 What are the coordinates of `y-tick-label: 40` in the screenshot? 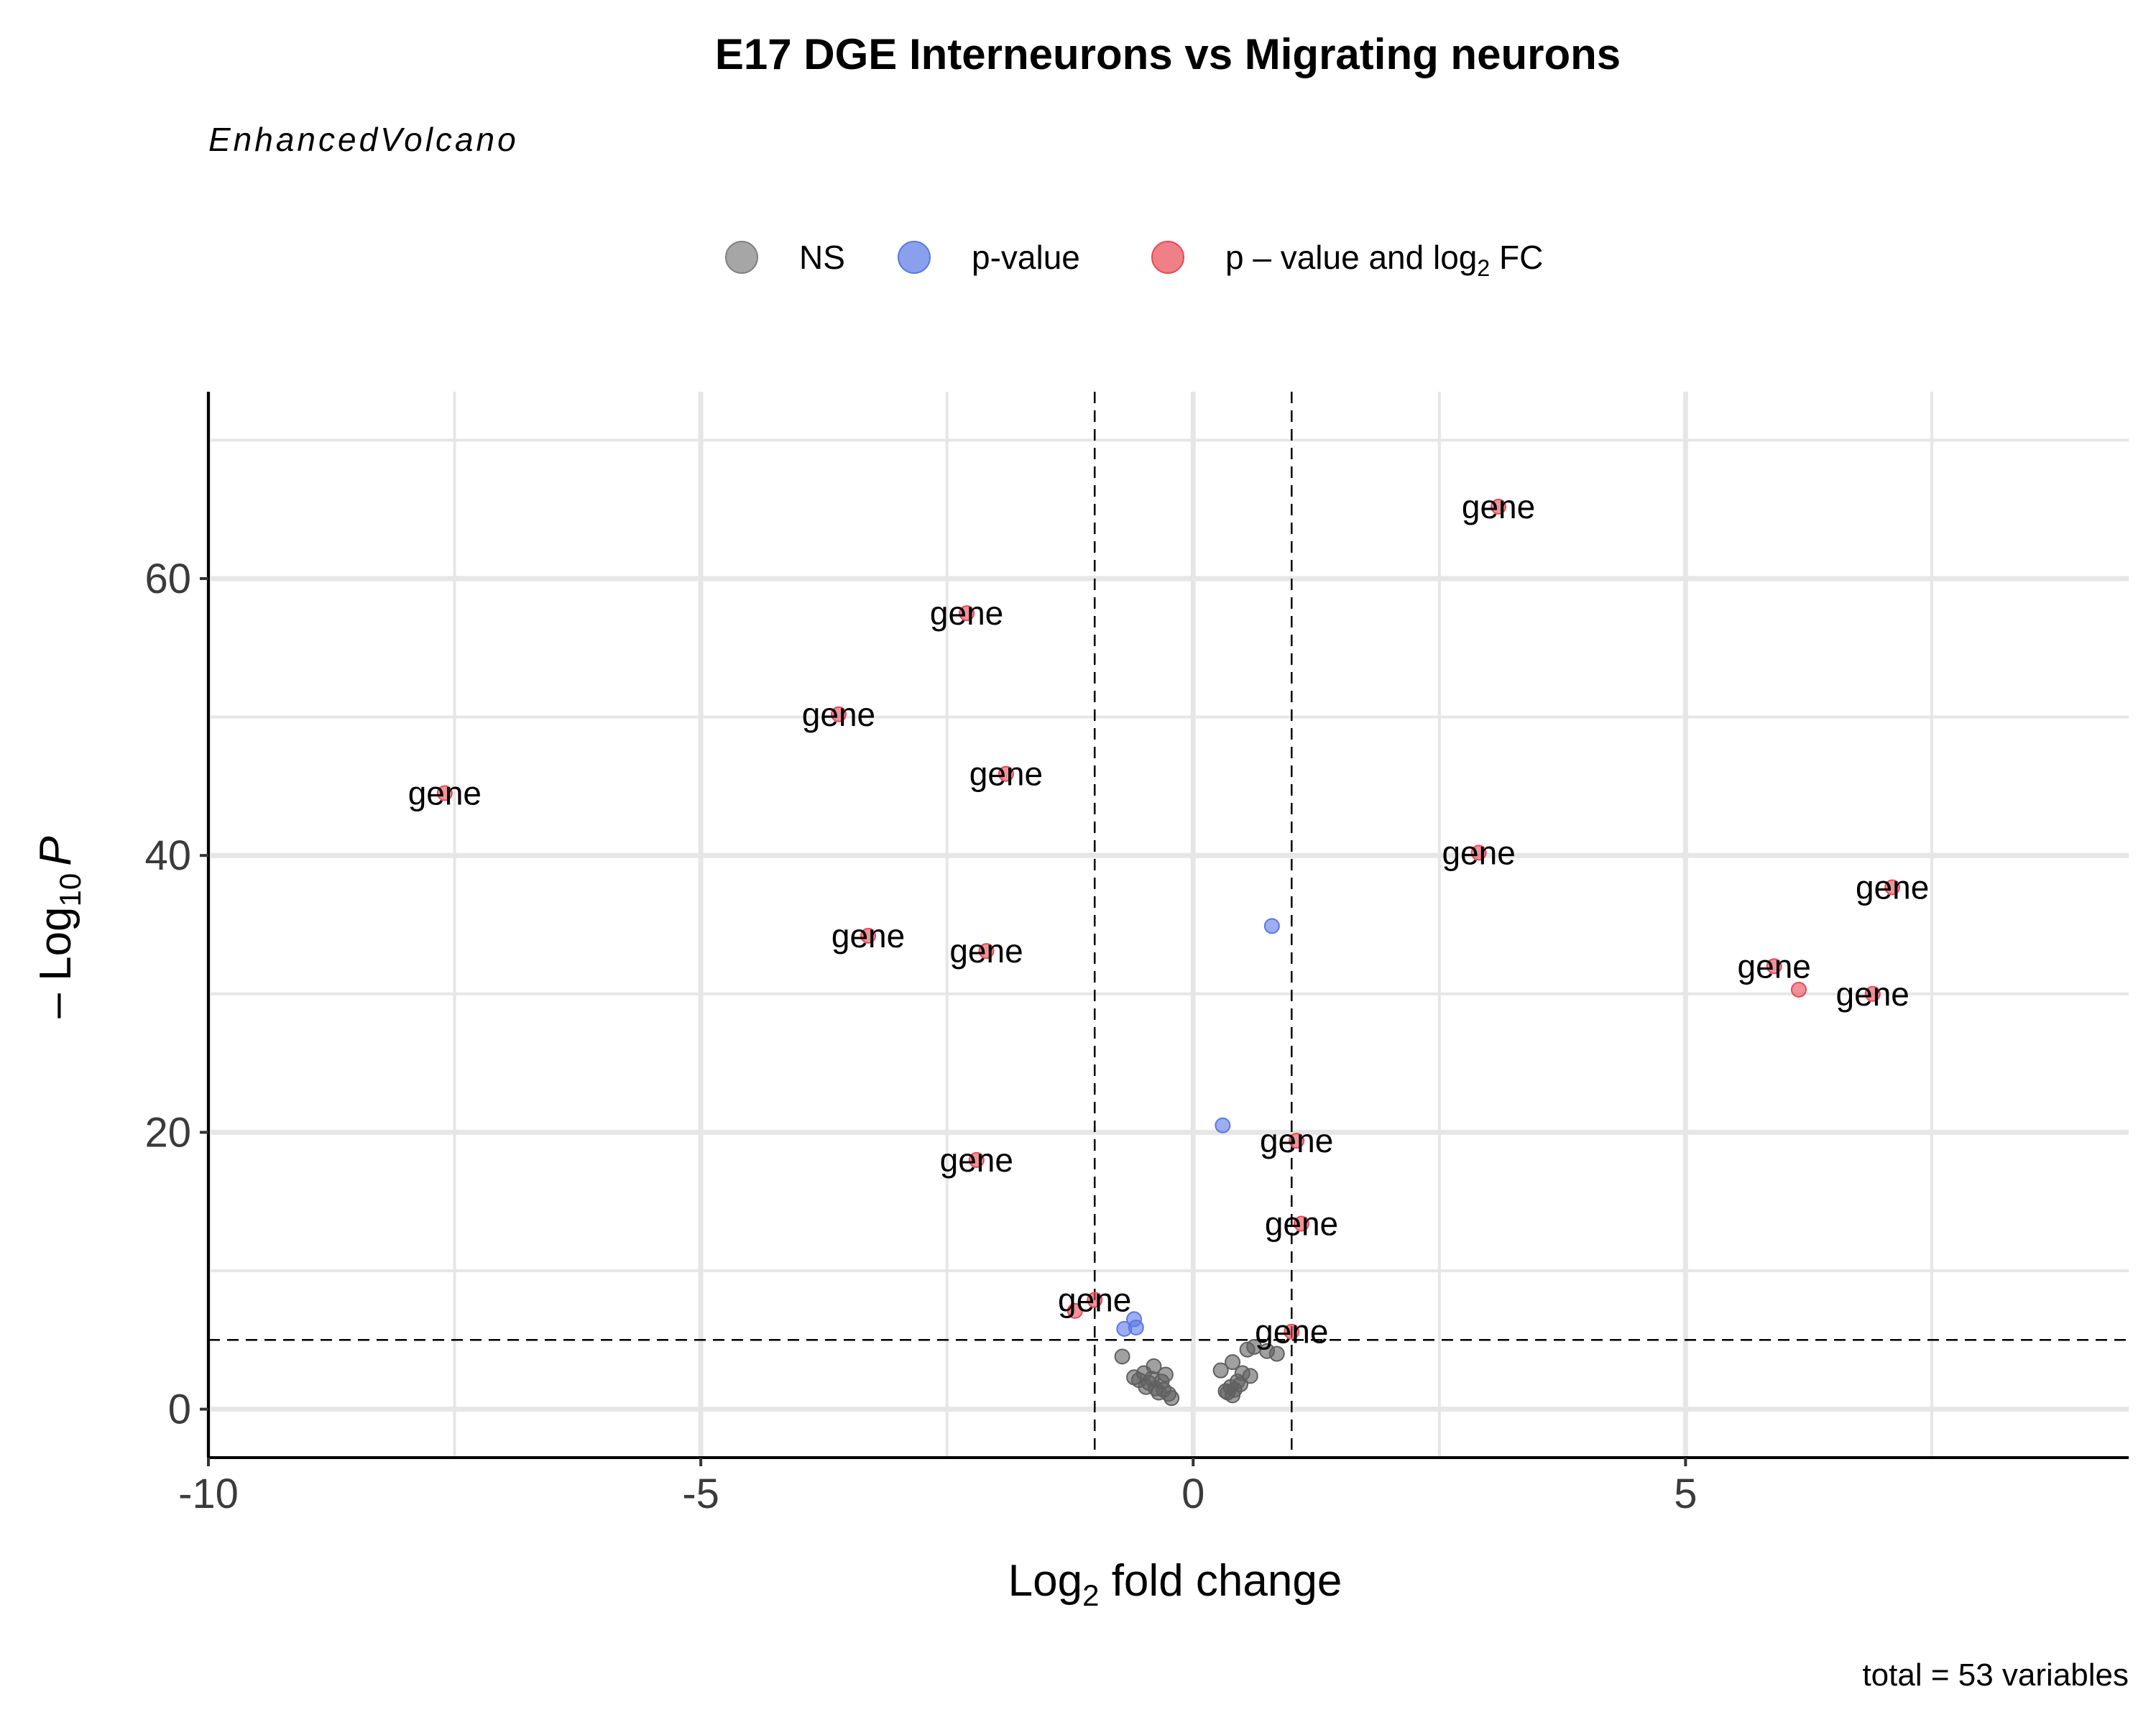 It's located at (167, 855).